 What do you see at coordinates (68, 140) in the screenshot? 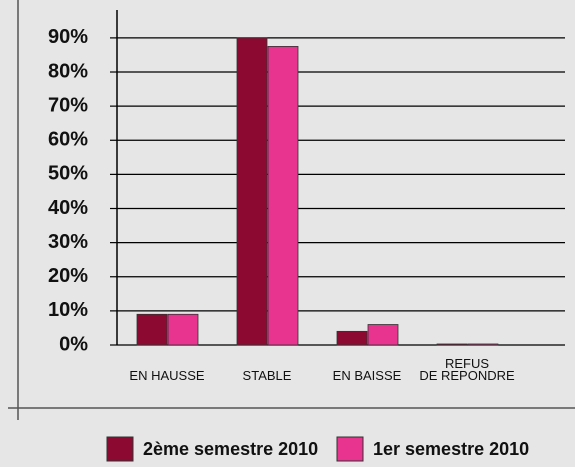
I see `y-tick-label: 60%` at bounding box center [68, 140].